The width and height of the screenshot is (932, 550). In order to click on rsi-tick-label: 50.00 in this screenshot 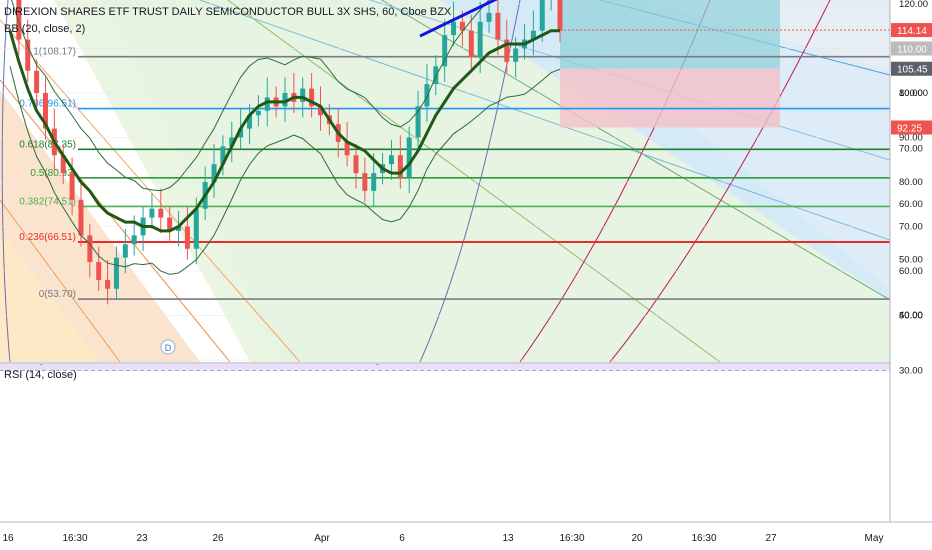, I will do `click(911, 260)`.